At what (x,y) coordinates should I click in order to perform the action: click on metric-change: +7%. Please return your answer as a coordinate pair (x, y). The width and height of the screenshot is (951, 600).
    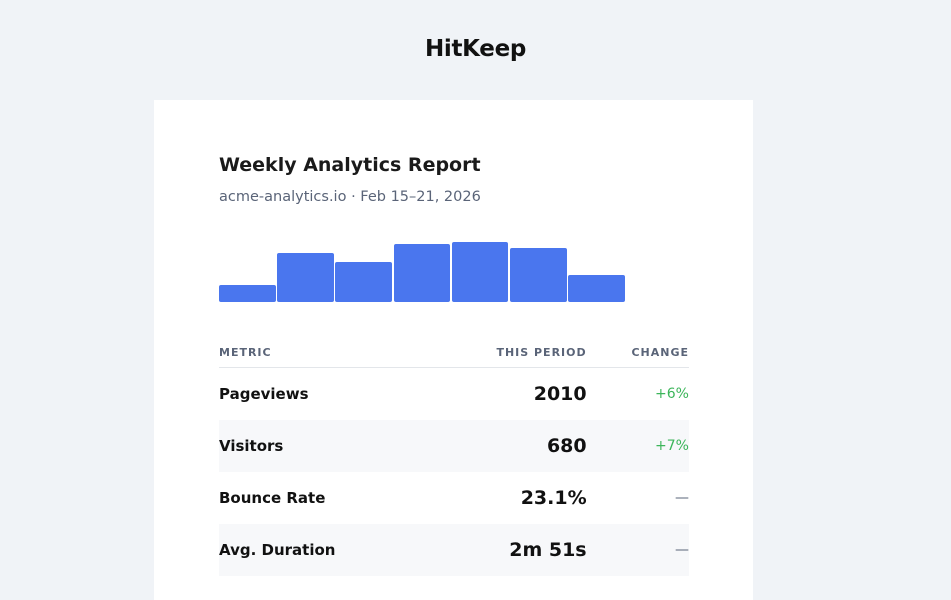
    Looking at the image, I should click on (637, 446).